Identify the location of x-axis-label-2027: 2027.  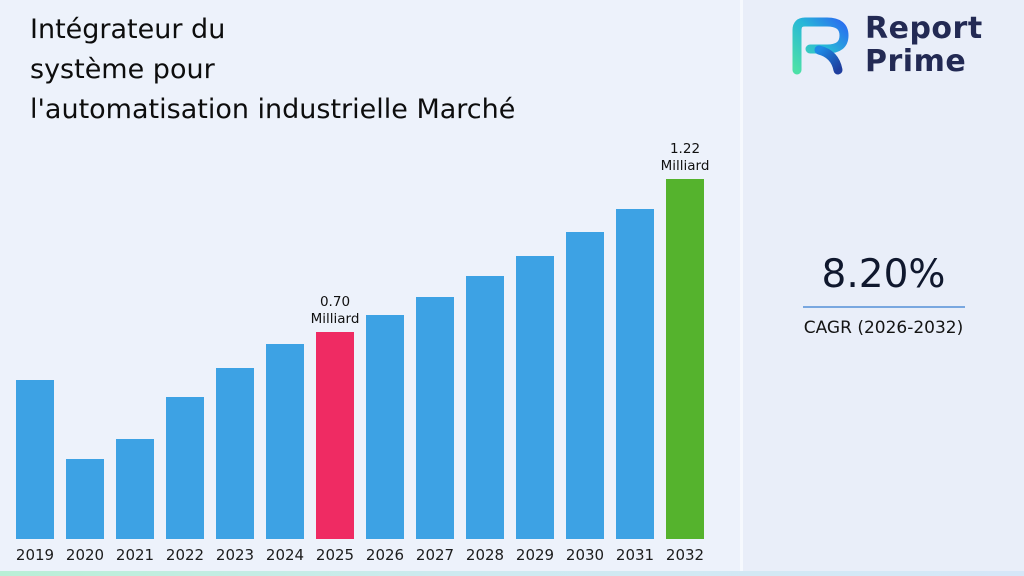
(435, 555).